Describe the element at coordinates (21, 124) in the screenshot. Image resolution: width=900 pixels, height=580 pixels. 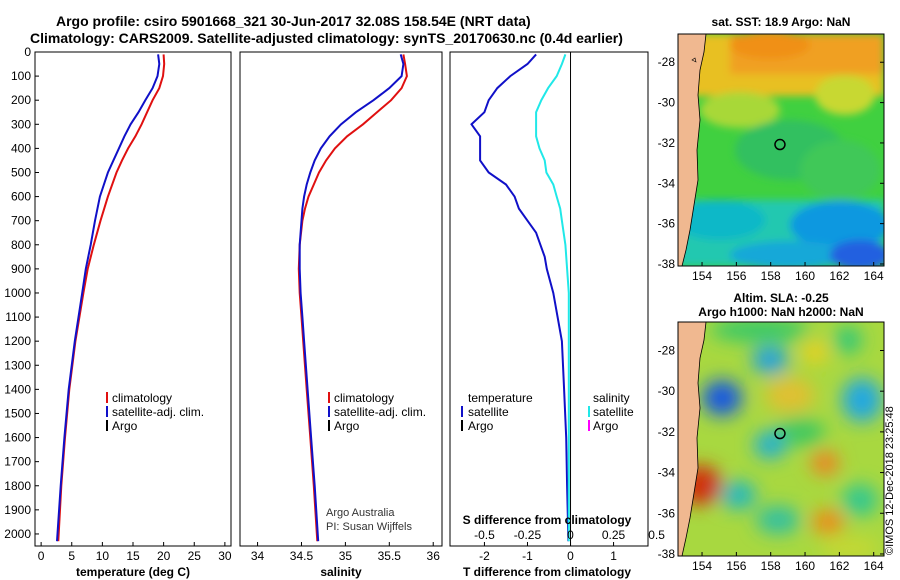
I see `depth-tick-label: 300` at that location.